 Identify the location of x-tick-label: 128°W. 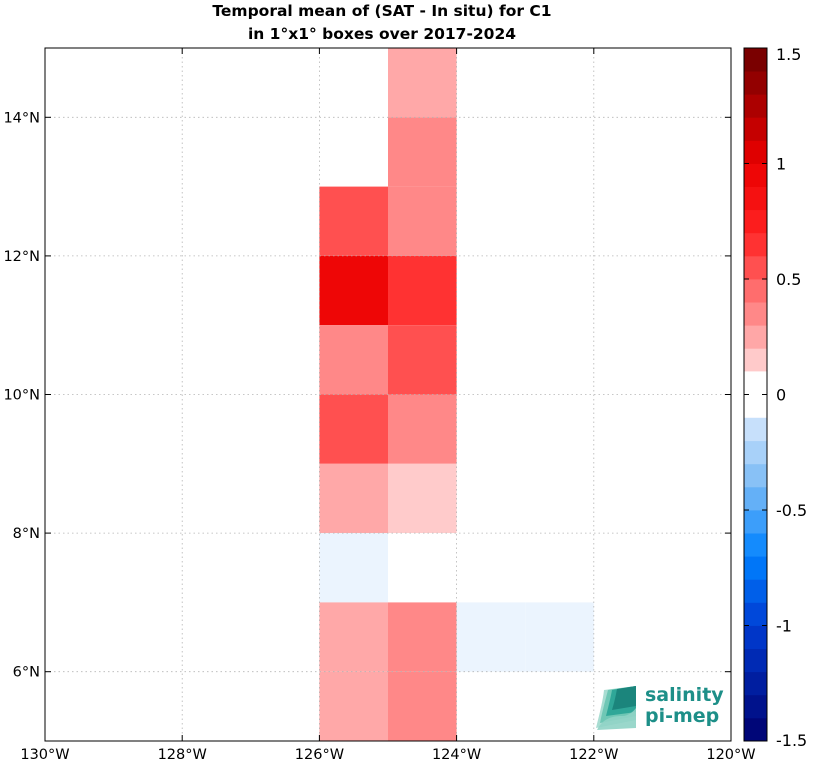
(182, 755).